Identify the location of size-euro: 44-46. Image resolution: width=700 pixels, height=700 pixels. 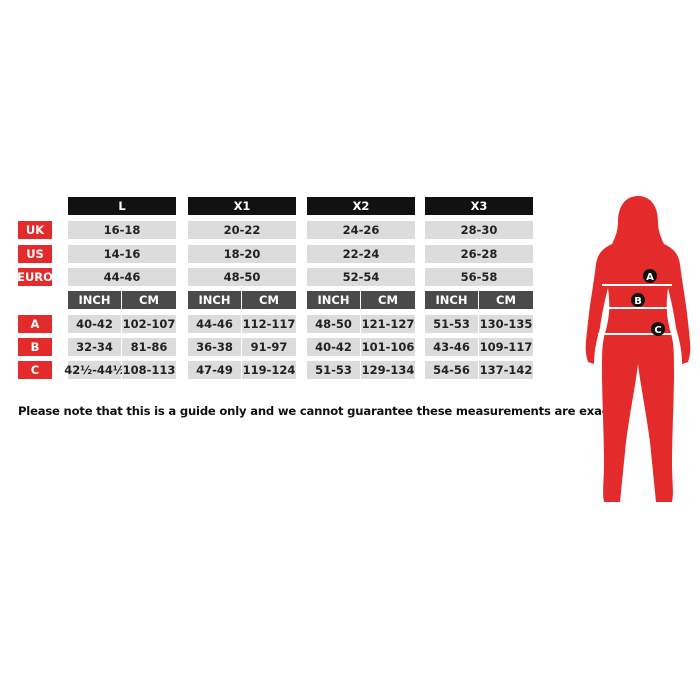
(122, 277).